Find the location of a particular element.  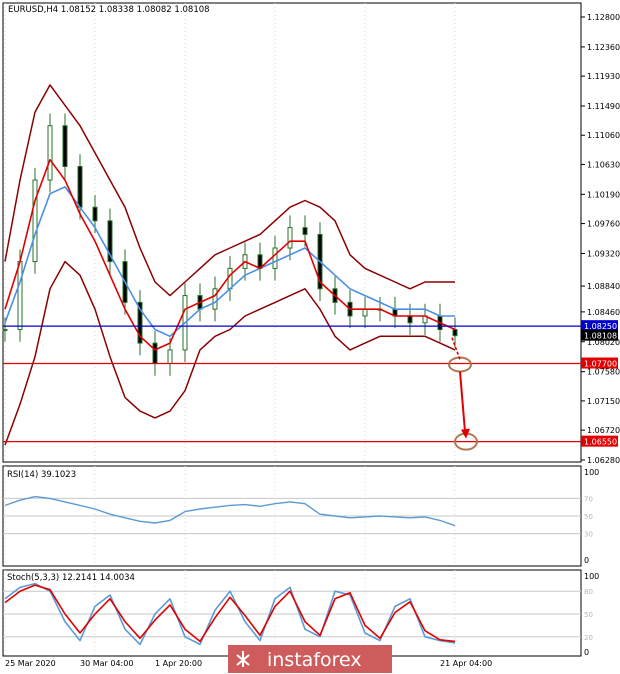

level-label: 1.08108 is located at coordinates (600, 336).